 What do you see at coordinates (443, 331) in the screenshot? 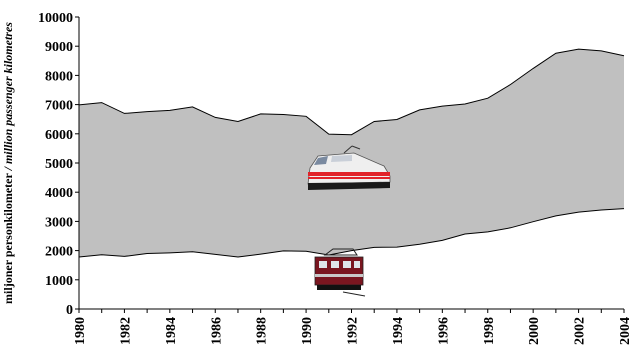
I see `x-tick-label: 1996` at bounding box center [443, 331].